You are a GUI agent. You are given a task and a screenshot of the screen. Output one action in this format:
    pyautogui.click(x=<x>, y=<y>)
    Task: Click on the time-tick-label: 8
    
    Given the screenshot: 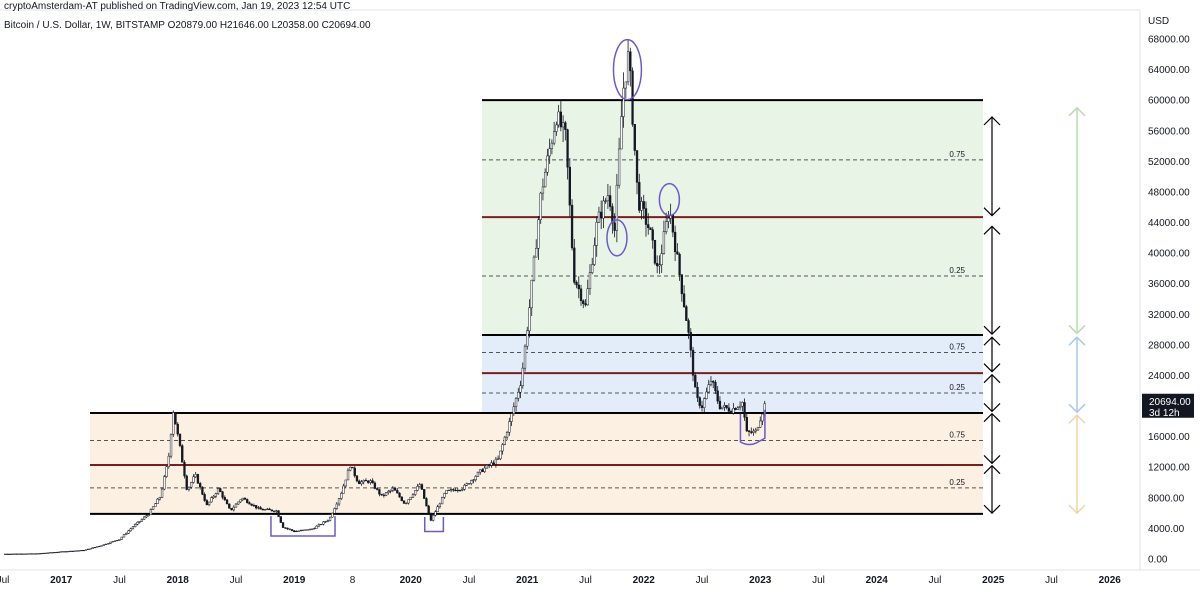 What is the action you would take?
    pyautogui.click(x=353, y=580)
    